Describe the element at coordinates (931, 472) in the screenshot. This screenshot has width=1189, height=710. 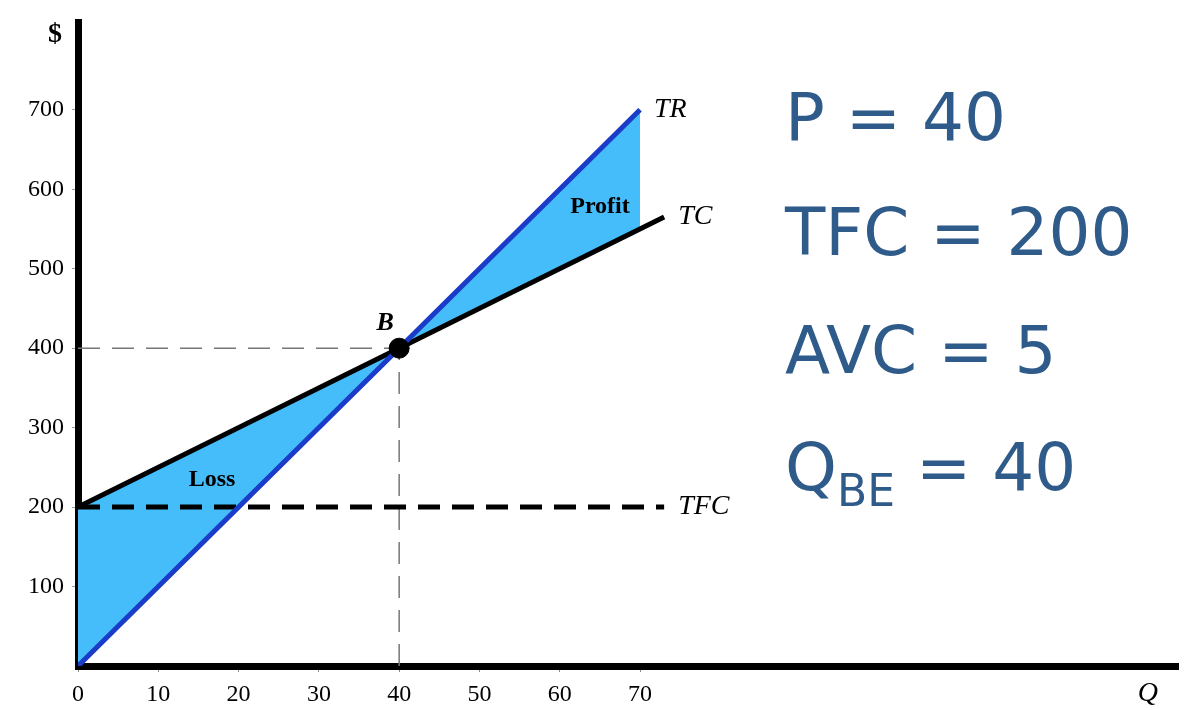
I see `annotation: Q$_{BE}$ = 40` at that location.